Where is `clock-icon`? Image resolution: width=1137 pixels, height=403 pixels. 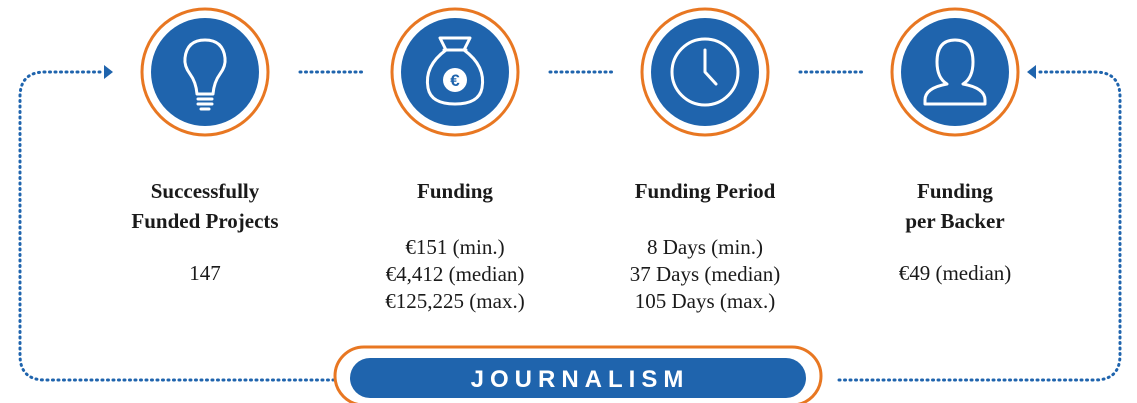
clock-icon is located at coordinates (705, 72).